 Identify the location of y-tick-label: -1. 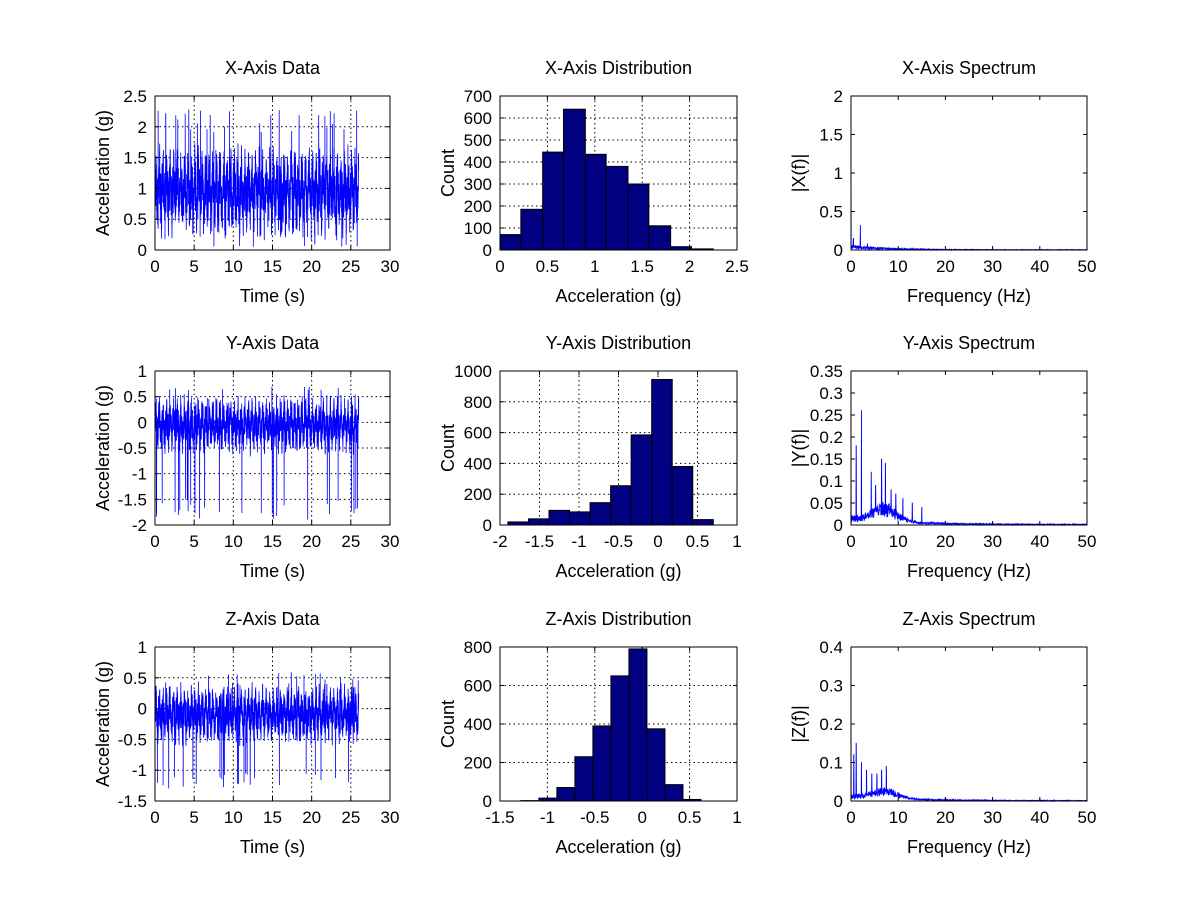
(139, 474).